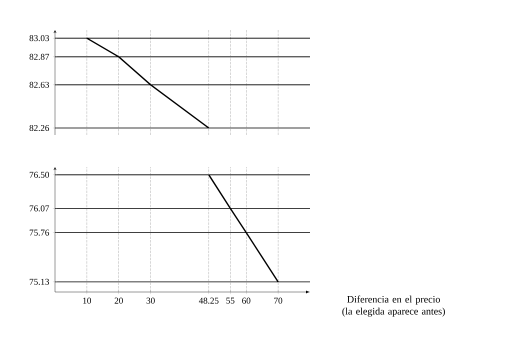 The width and height of the screenshot is (526, 340). What do you see at coordinates (40, 85) in the screenshot?
I see `y-tick-label: 82.63` at bounding box center [40, 85].